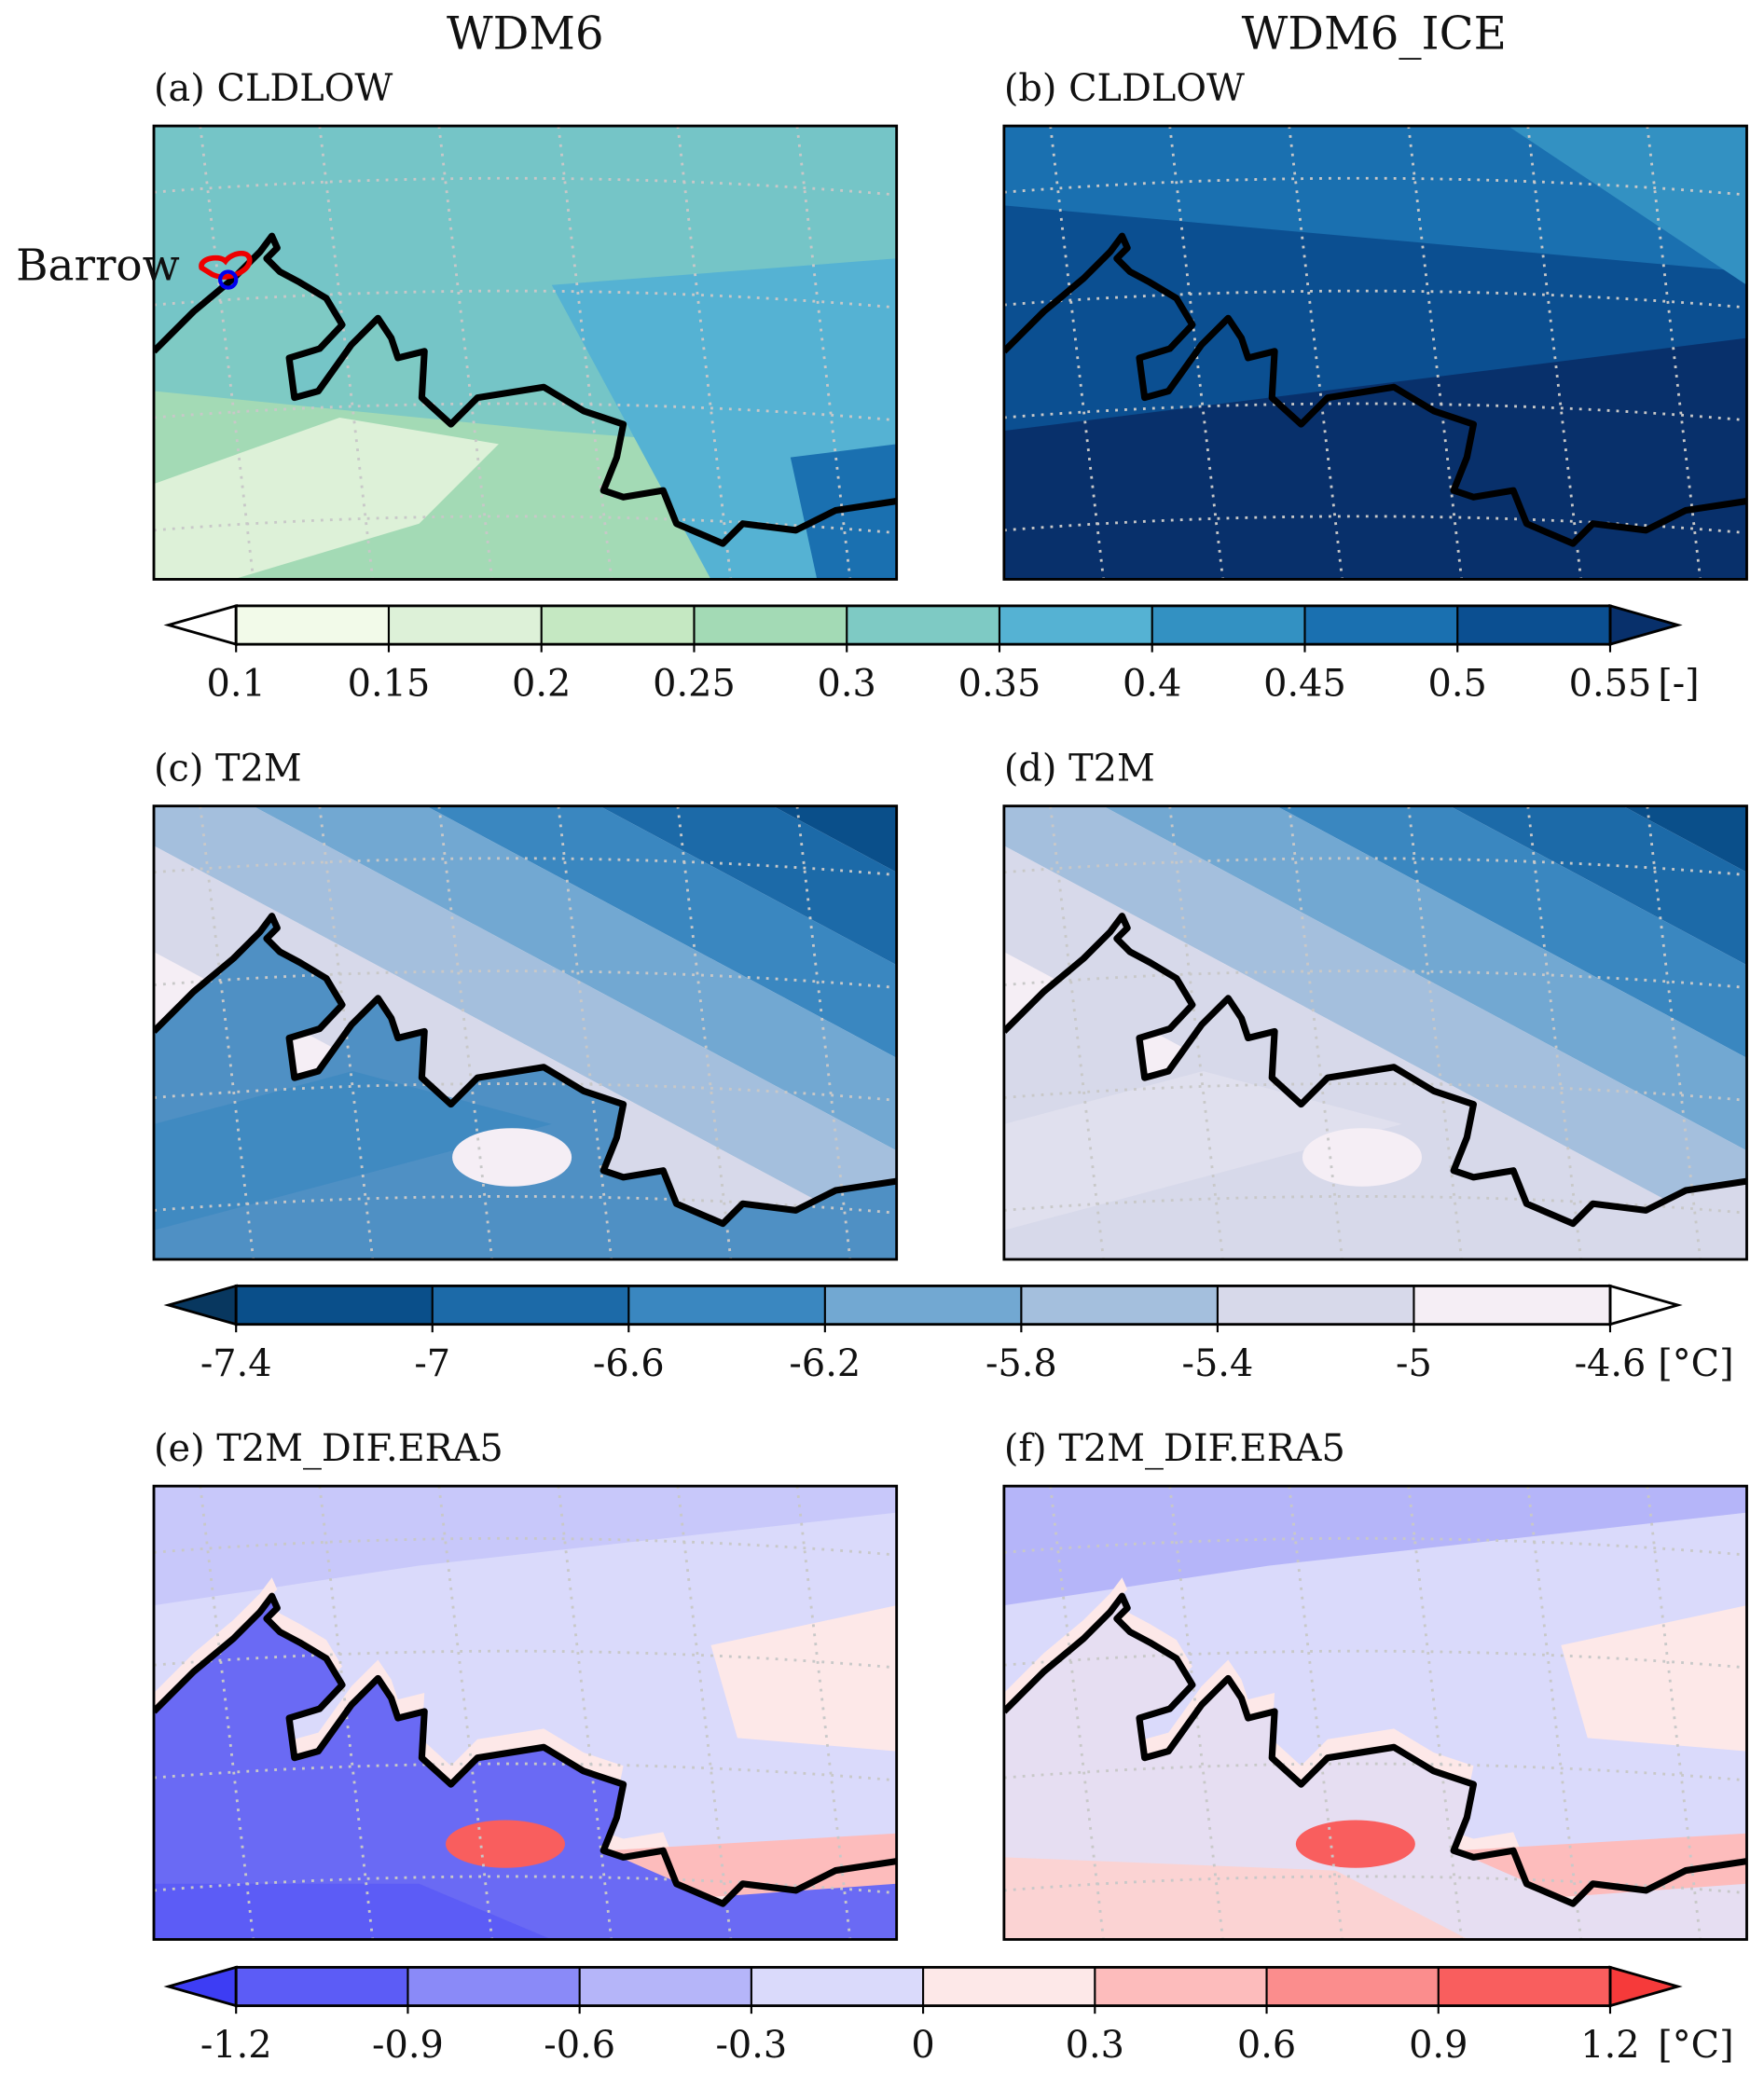 The height and width of the screenshot is (2076, 1764). I want to click on colorbar-tick-label: 0.25, so click(694, 684).